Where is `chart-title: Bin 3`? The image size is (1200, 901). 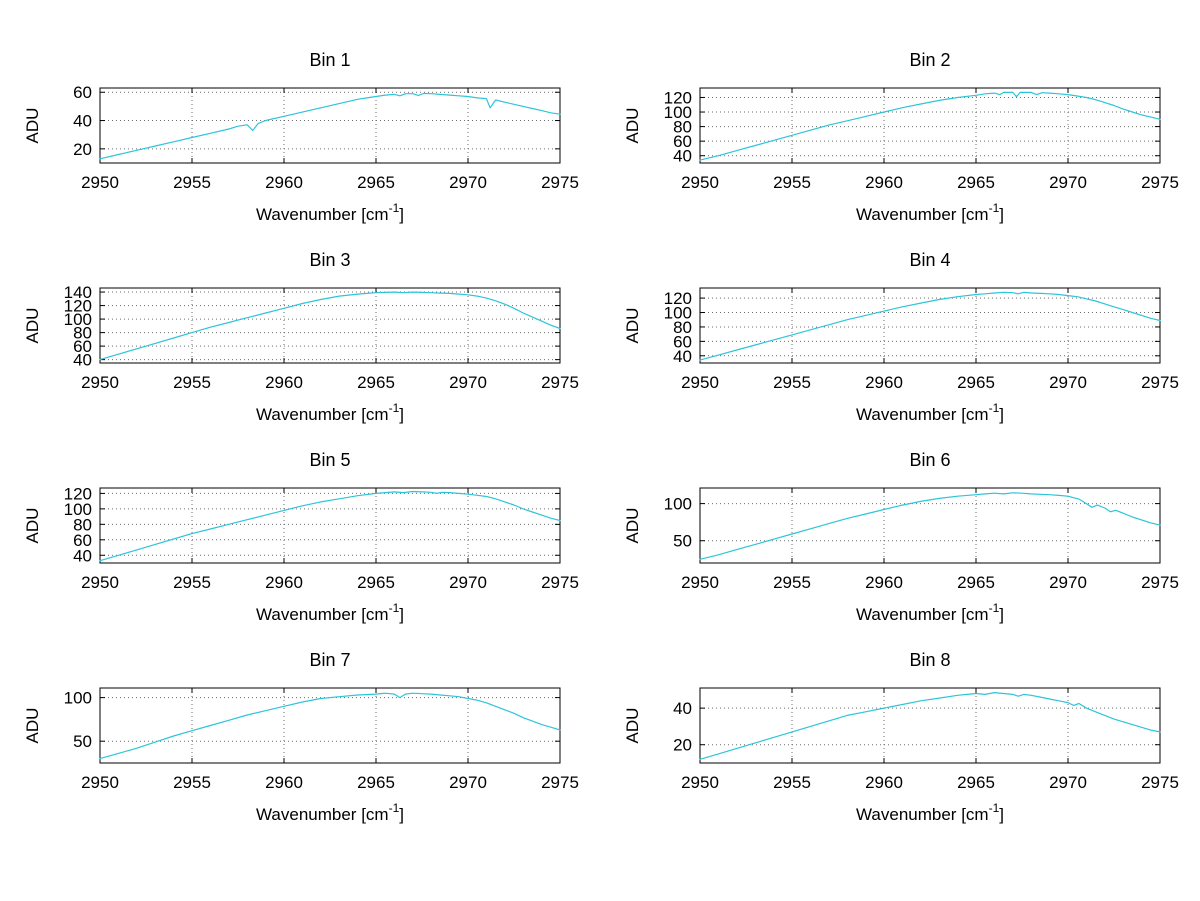 chart-title: Bin 3 is located at coordinates (329, 260).